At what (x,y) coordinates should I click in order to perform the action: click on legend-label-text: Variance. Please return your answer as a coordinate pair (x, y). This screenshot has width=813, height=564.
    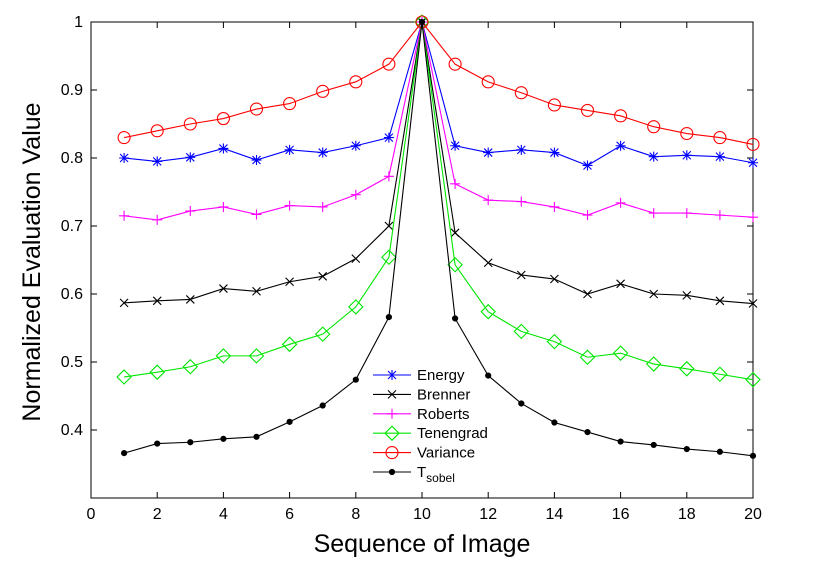
    Looking at the image, I should click on (446, 453).